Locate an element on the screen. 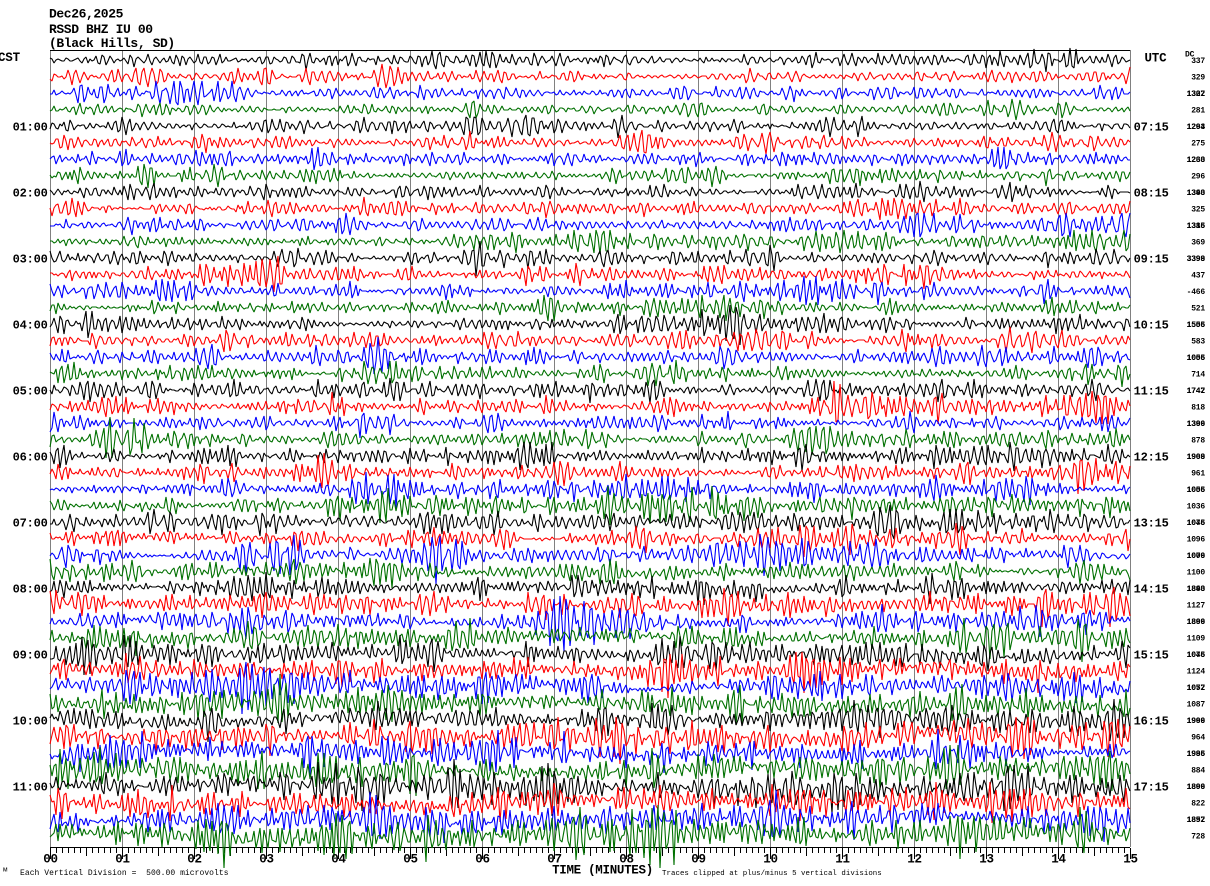 The image size is (1210, 886). svg-text: 14:15 is located at coordinates (1151, 589).